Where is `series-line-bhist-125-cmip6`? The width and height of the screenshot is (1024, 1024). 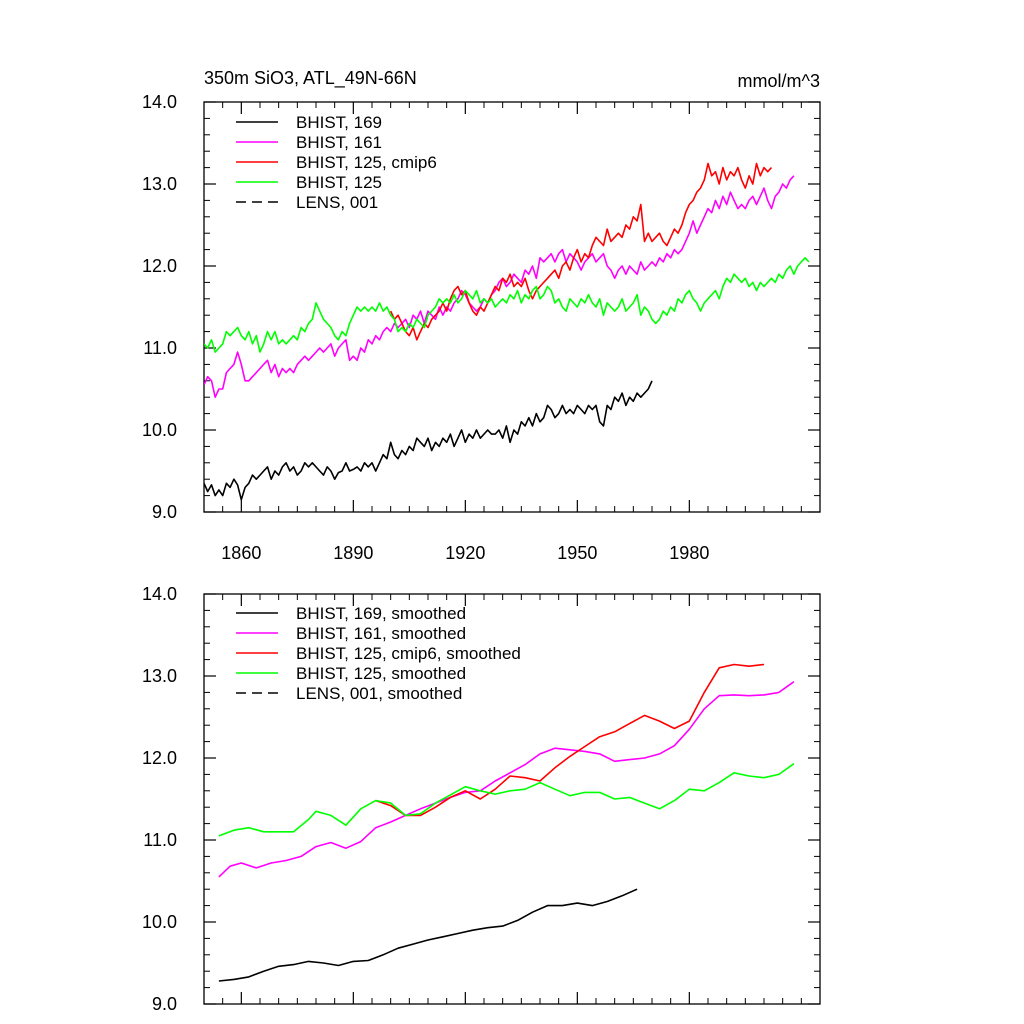 series-line-bhist-125-cmip6 is located at coordinates (581, 251).